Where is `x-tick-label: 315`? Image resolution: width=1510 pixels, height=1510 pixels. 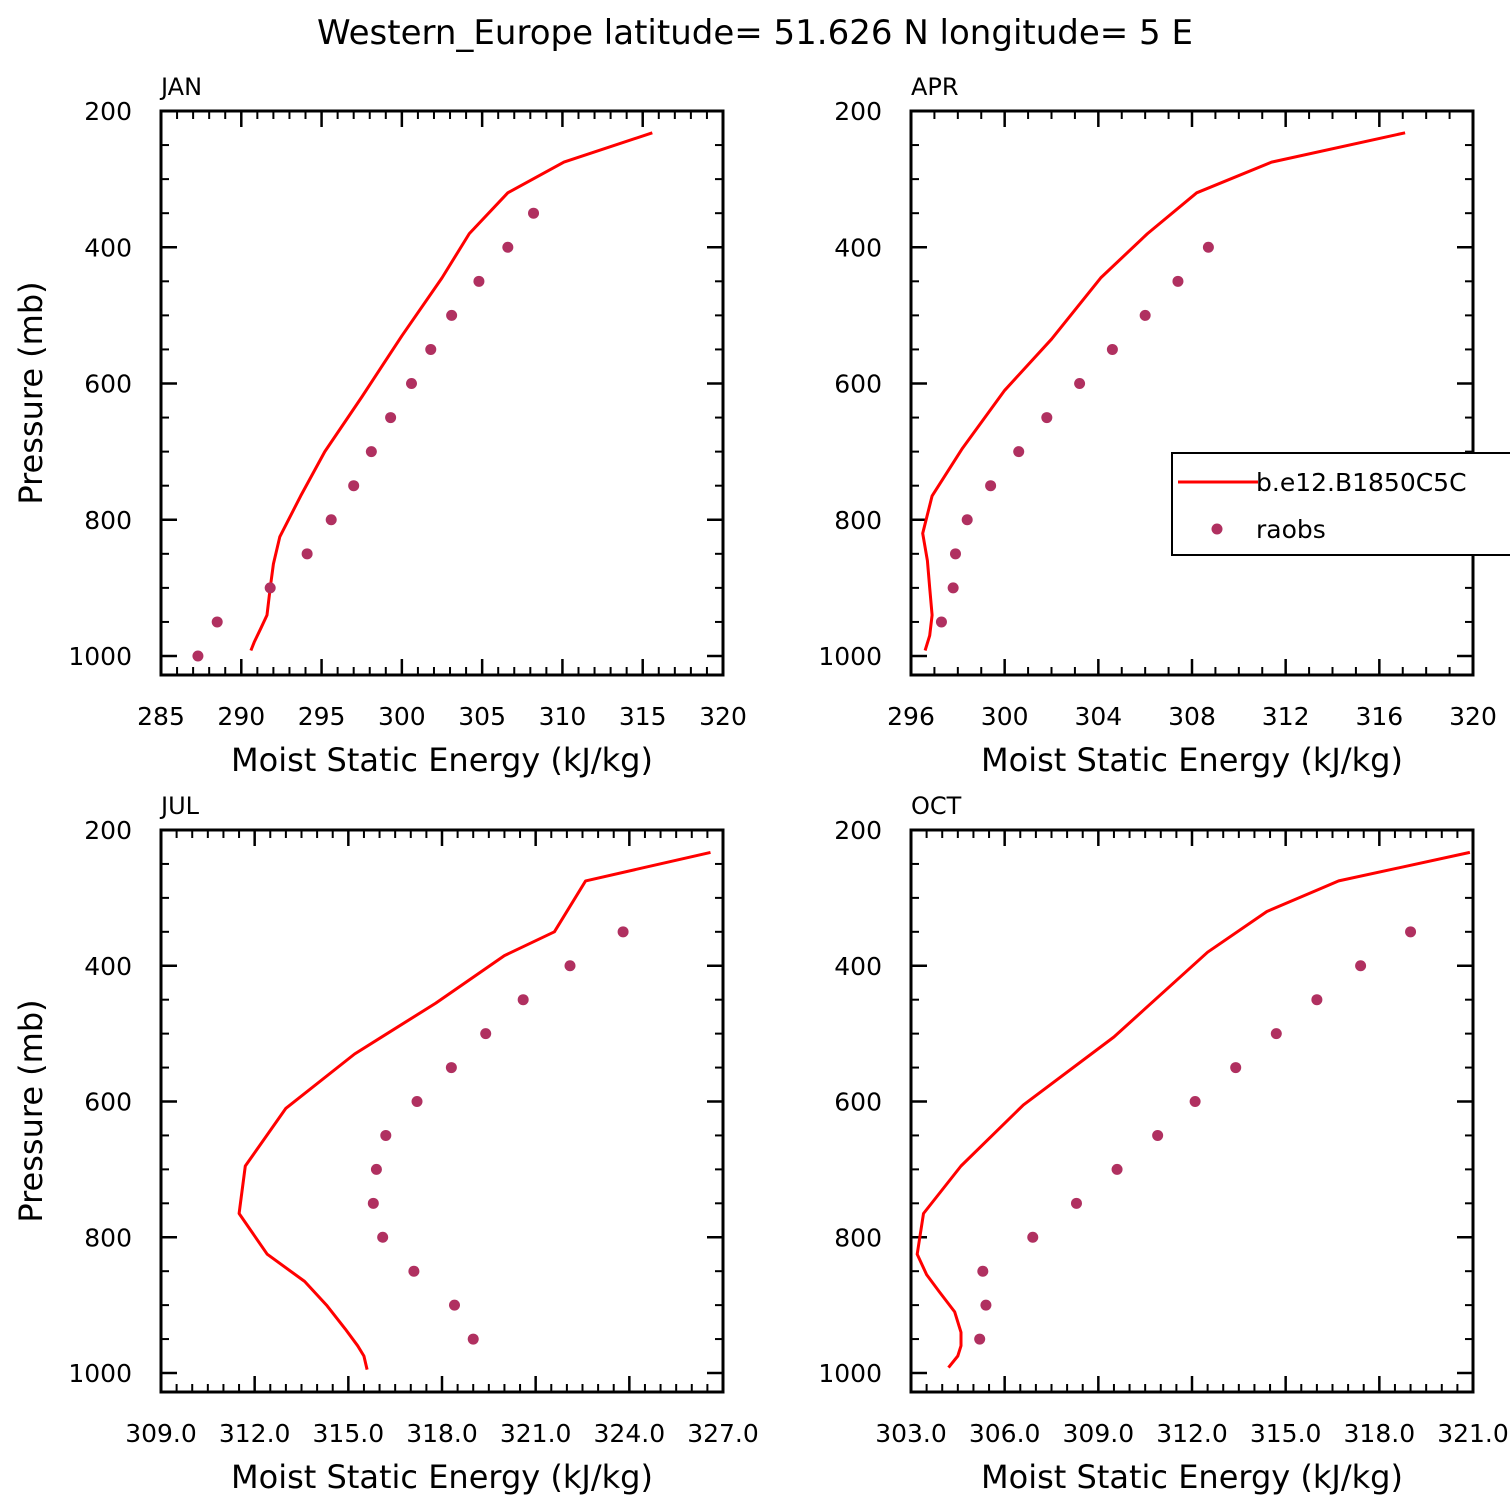 x-tick-label: 315 is located at coordinates (643, 716).